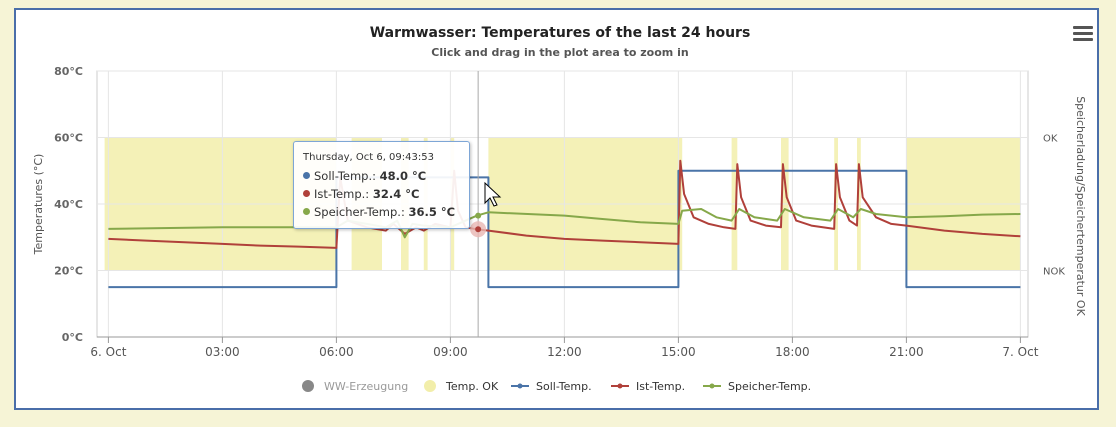  I want to click on chart-menu-icon, so click(1083, 34).